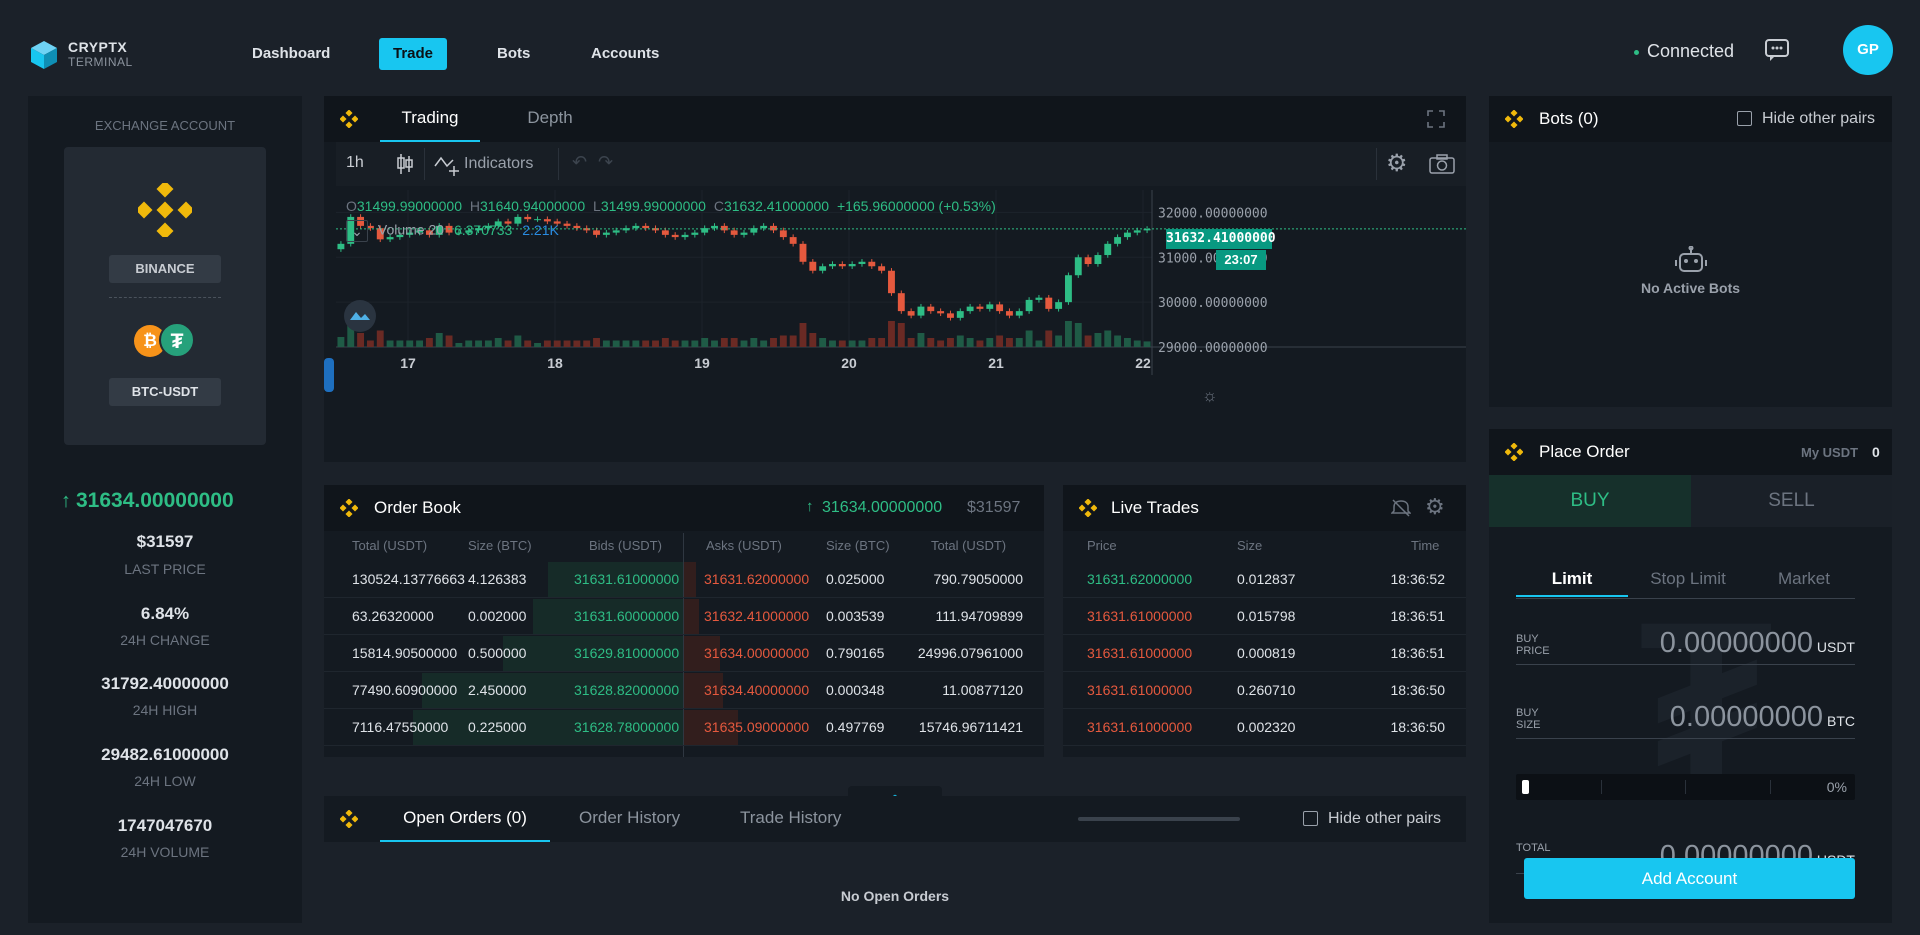  I want to click on buy-price-field: BUY PRICE 0.00000000 USDT, so click(1685, 645).